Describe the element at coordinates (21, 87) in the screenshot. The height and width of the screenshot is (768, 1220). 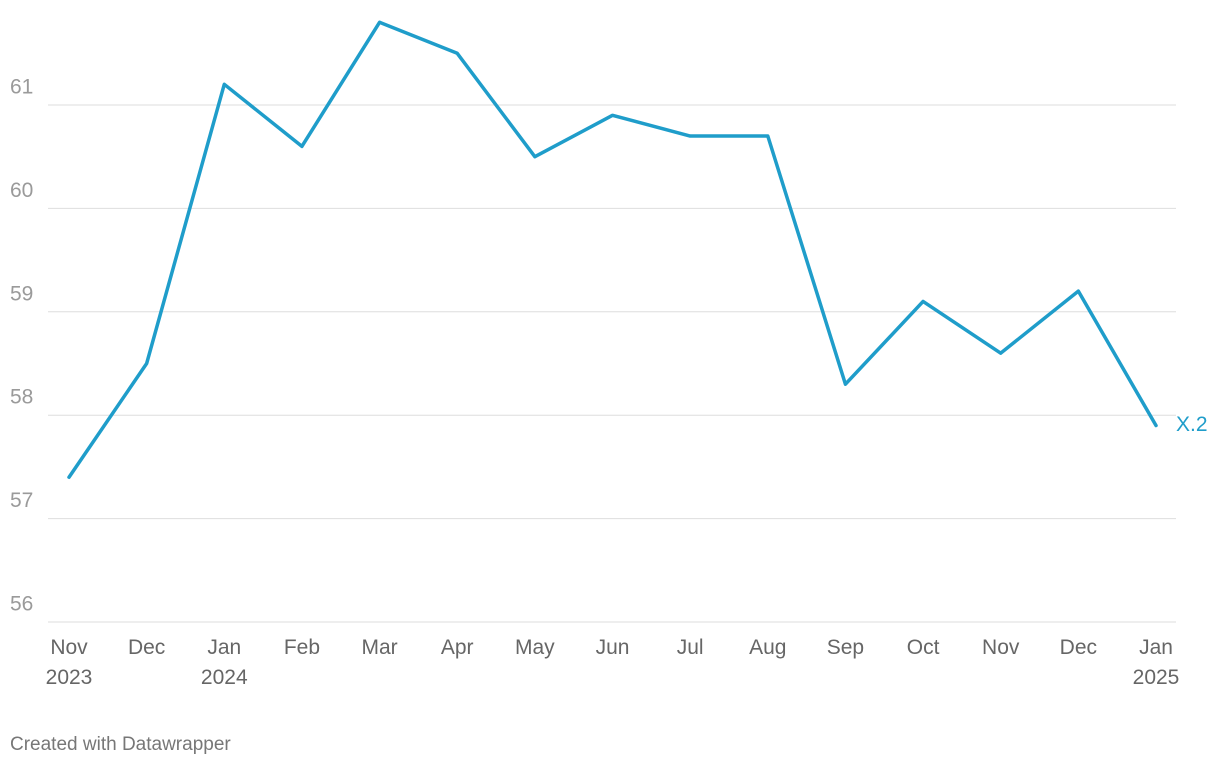
I see `y-tick-label: 61` at that location.